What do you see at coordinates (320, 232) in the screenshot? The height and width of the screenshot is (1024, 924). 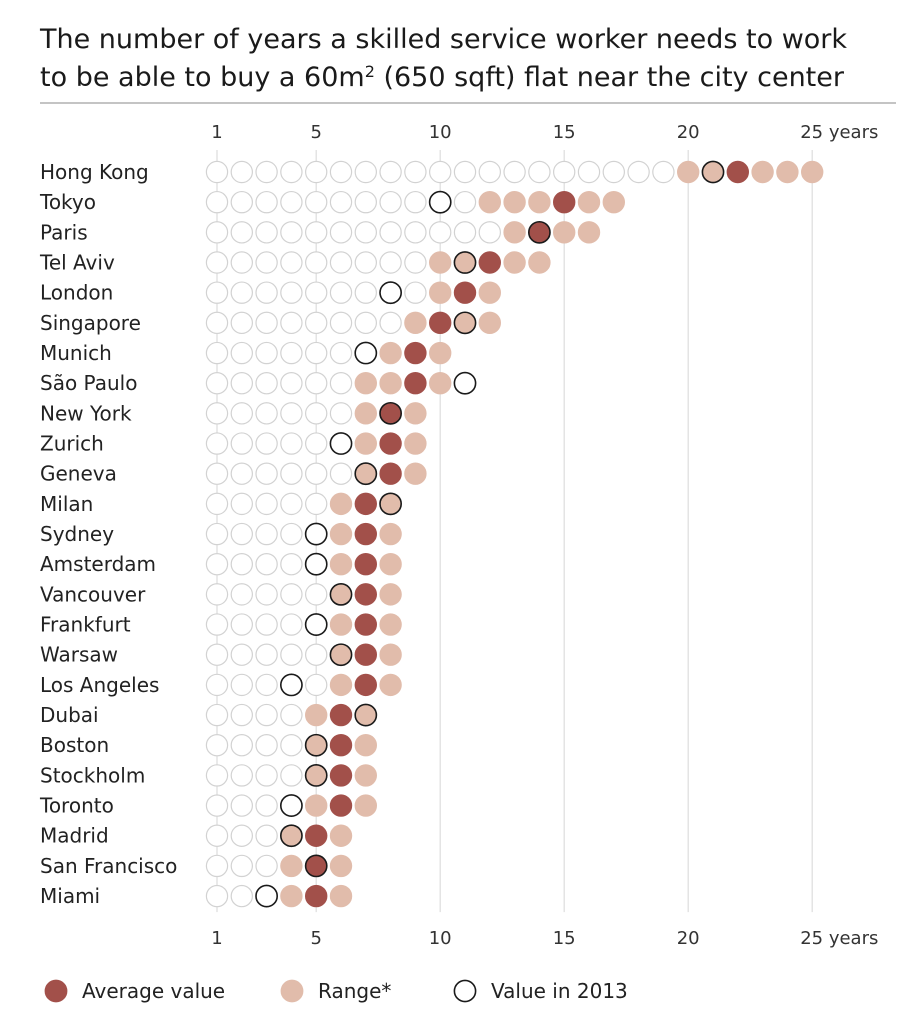 I see `city-row: Paris` at bounding box center [320, 232].